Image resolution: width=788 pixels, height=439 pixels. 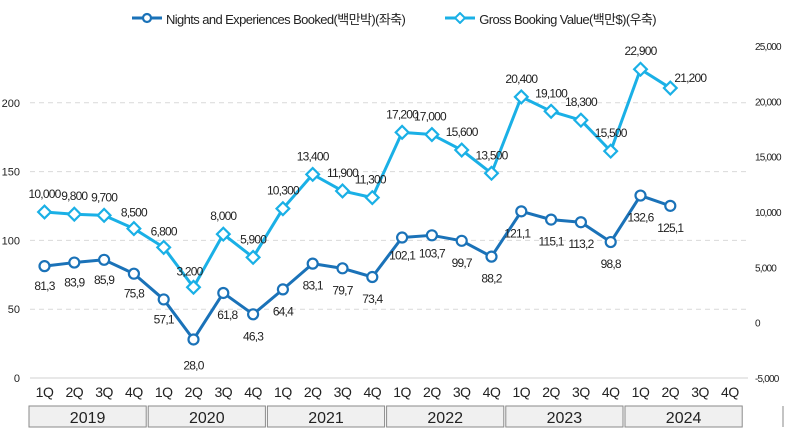 I want to click on nights-data-label: 98,8, so click(x=611, y=264).